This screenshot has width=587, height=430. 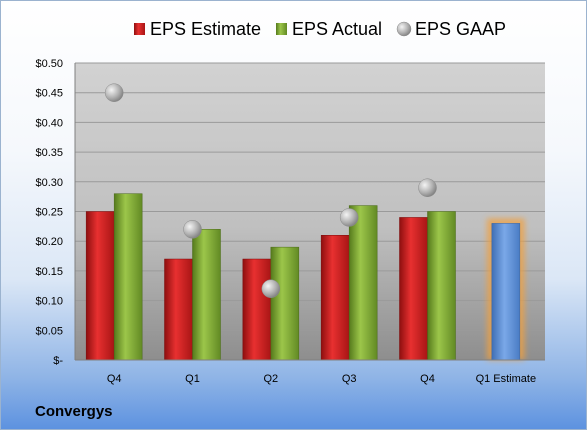 What do you see at coordinates (404, 29) in the screenshot?
I see `legend-marker-eps-gaap` at bounding box center [404, 29].